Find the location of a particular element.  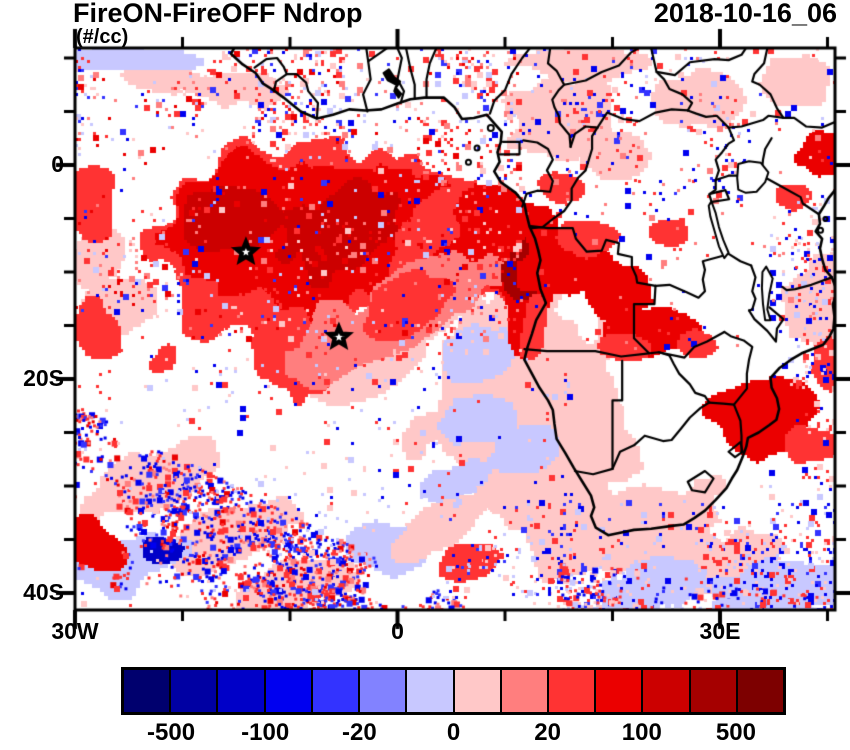

plot-timestamp: 2018-10-16_06 is located at coordinates (745, 14).